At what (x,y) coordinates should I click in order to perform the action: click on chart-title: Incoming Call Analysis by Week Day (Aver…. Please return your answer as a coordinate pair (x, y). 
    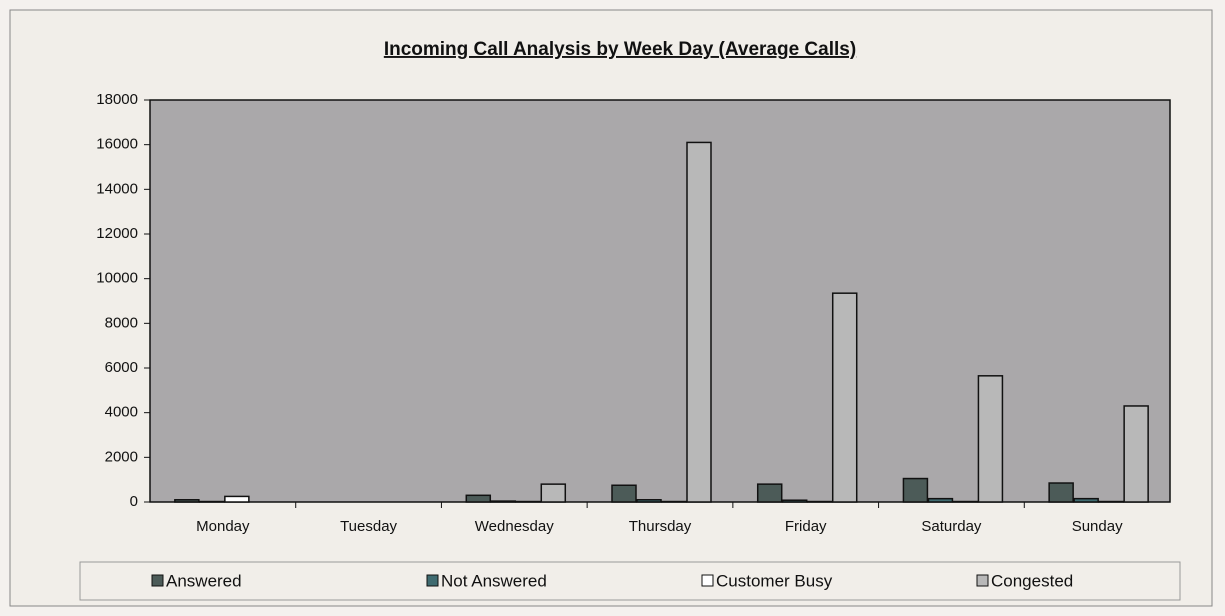
    Looking at the image, I should click on (620, 49).